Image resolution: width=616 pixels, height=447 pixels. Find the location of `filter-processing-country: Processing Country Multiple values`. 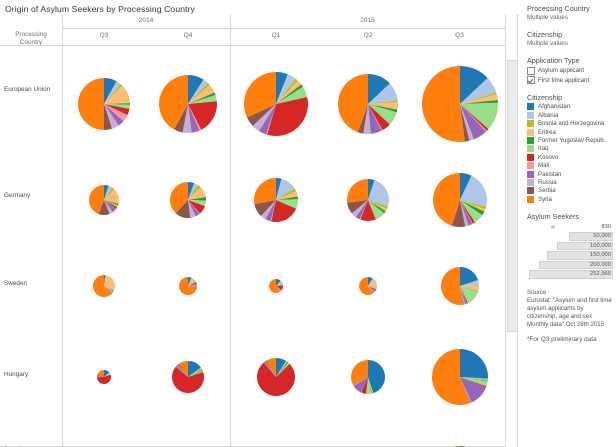

filter-processing-country: Processing Country Multiple values is located at coordinates (570, 12).